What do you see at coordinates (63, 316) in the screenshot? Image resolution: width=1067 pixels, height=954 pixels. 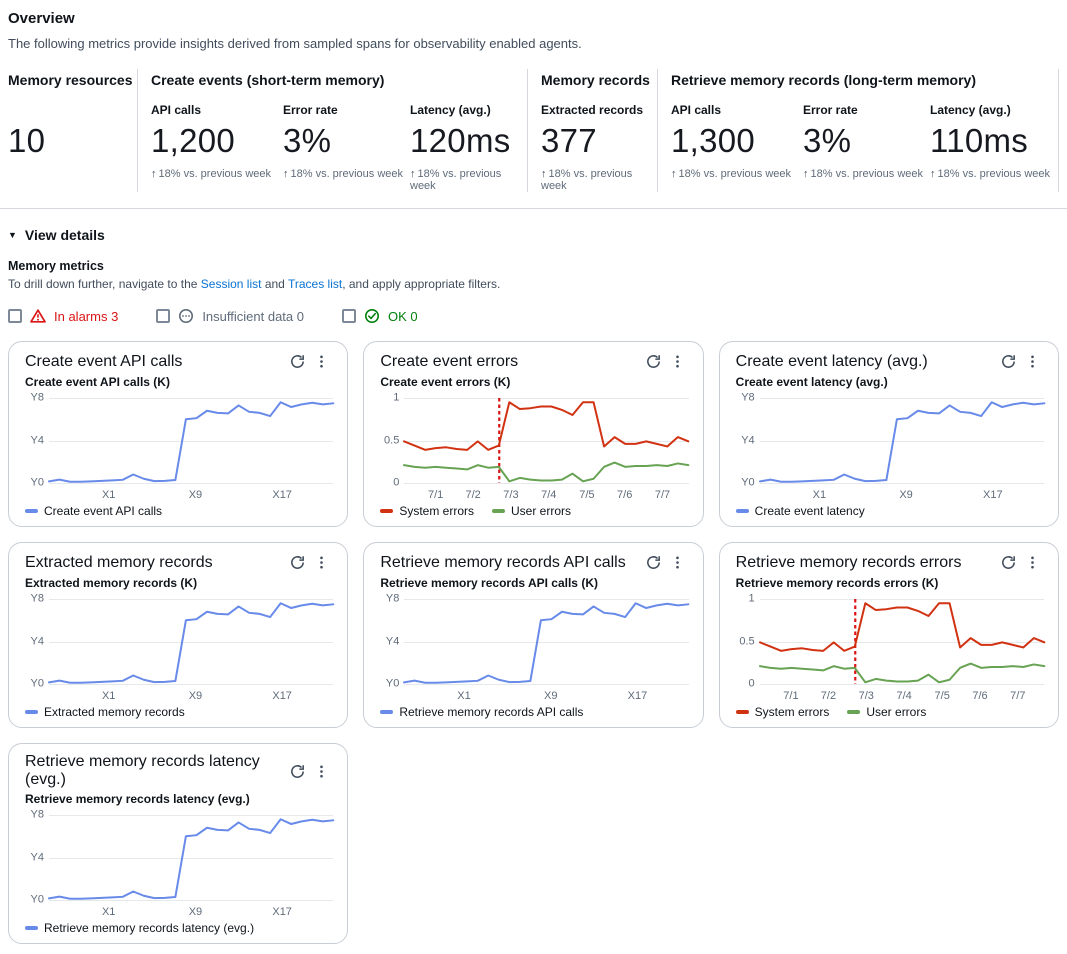 I see `filter-in-alarms: In alarms 3` at bounding box center [63, 316].